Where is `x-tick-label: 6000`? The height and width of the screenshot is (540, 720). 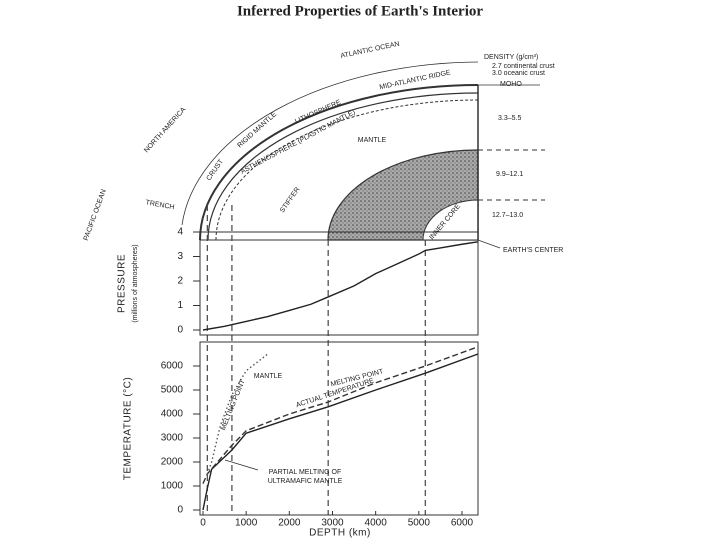
x-tick-label: 6000 is located at coordinates (462, 523).